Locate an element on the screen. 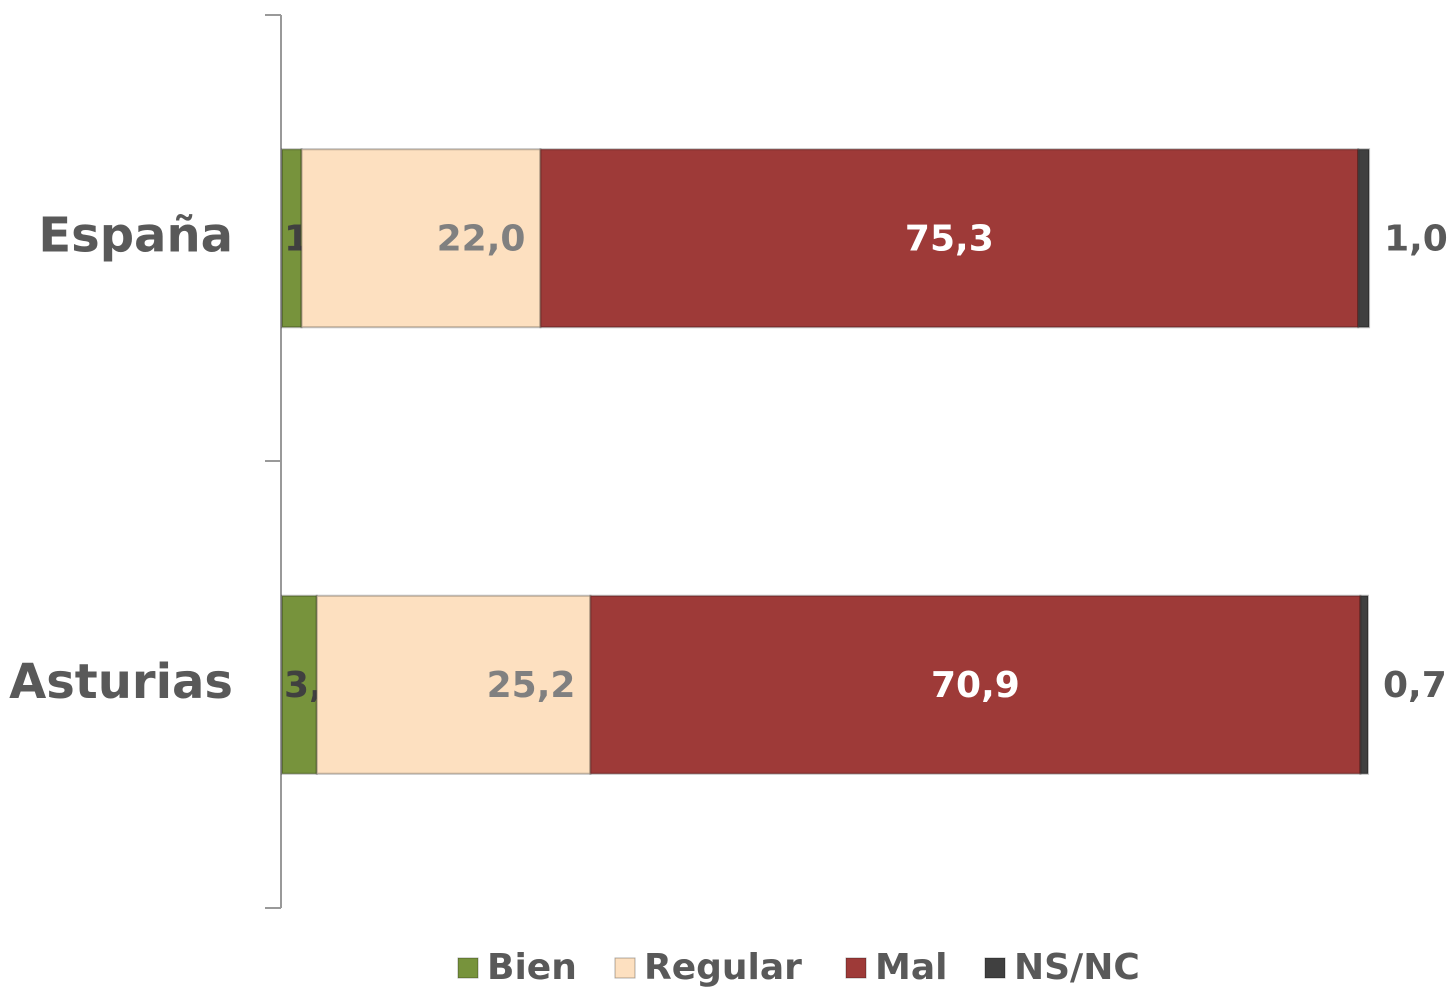  legend-label: NS/NC is located at coordinates (1077, 967).